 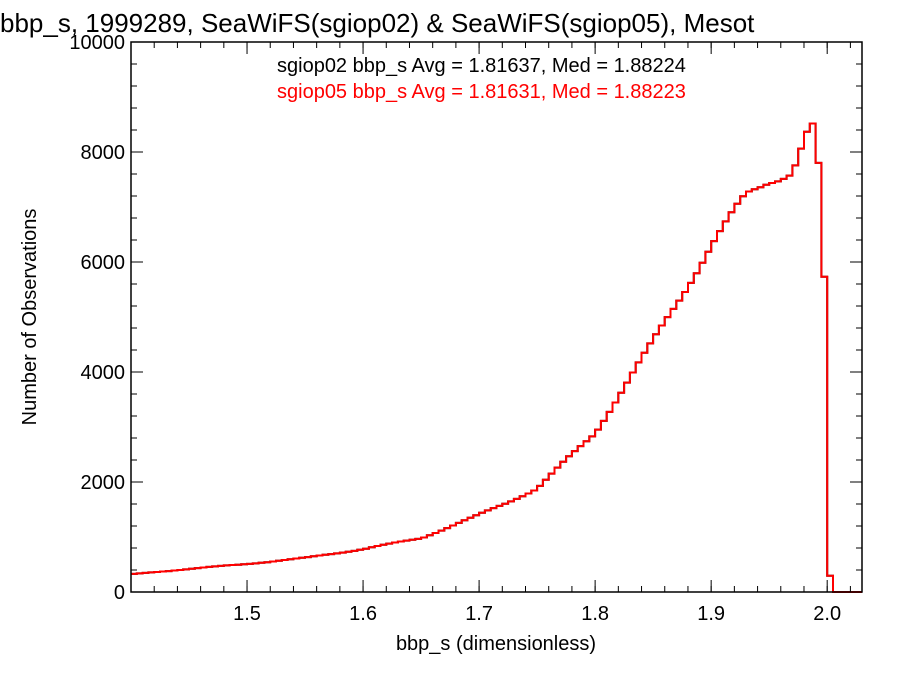 What do you see at coordinates (363, 614) in the screenshot?
I see `x-tick-label: 1.6` at bounding box center [363, 614].